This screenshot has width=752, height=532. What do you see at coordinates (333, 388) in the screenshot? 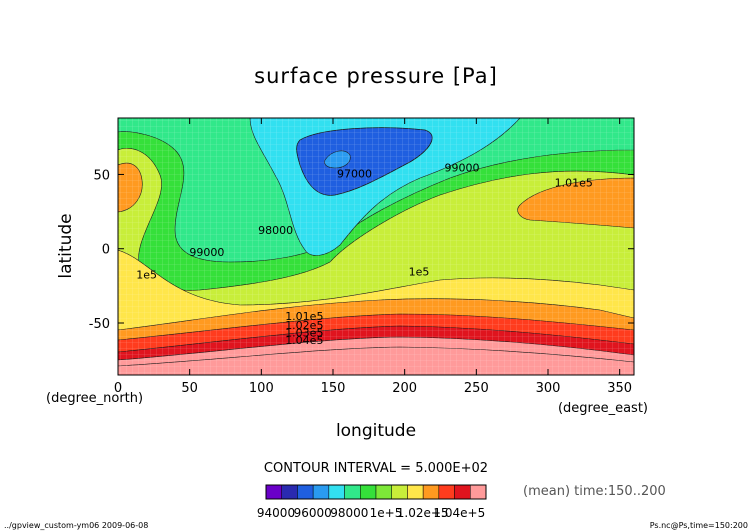
I see `x-tick-label: 150` at bounding box center [333, 388].